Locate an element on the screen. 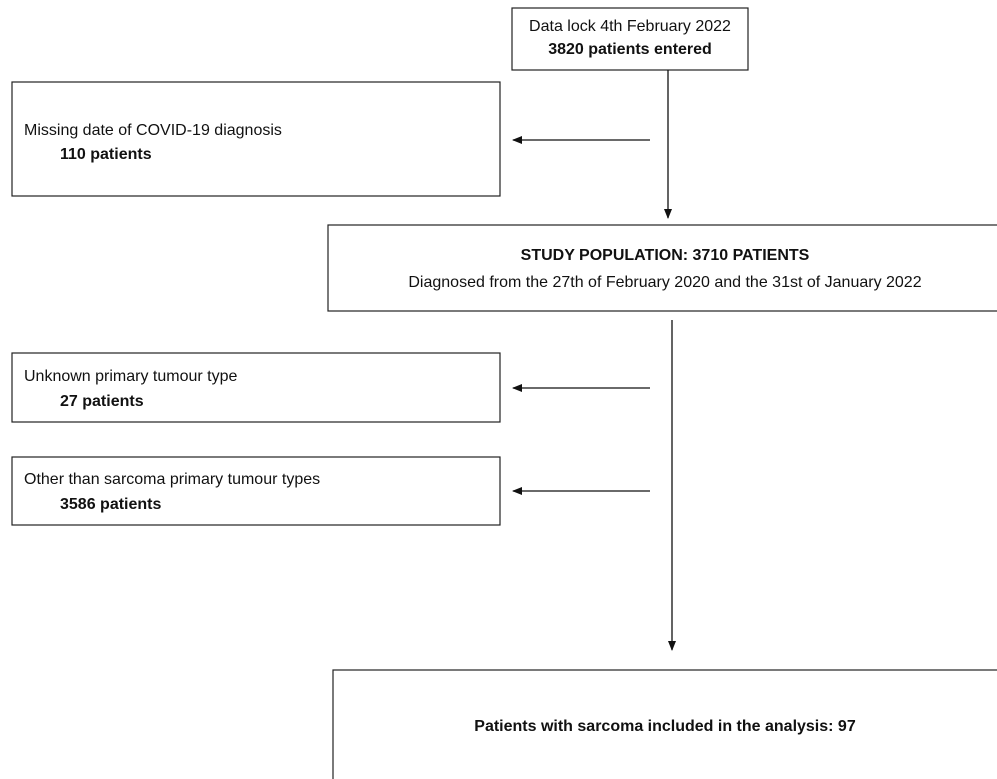 This screenshot has height=779, width=997. node-text: Other than sarcoma primary tumour types is located at coordinates (172, 479).